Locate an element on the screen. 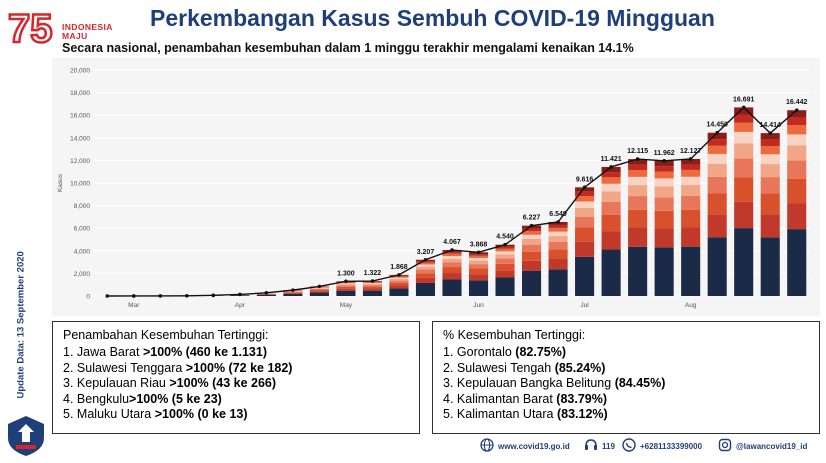  data-label: 14.450 is located at coordinates (717, 125).